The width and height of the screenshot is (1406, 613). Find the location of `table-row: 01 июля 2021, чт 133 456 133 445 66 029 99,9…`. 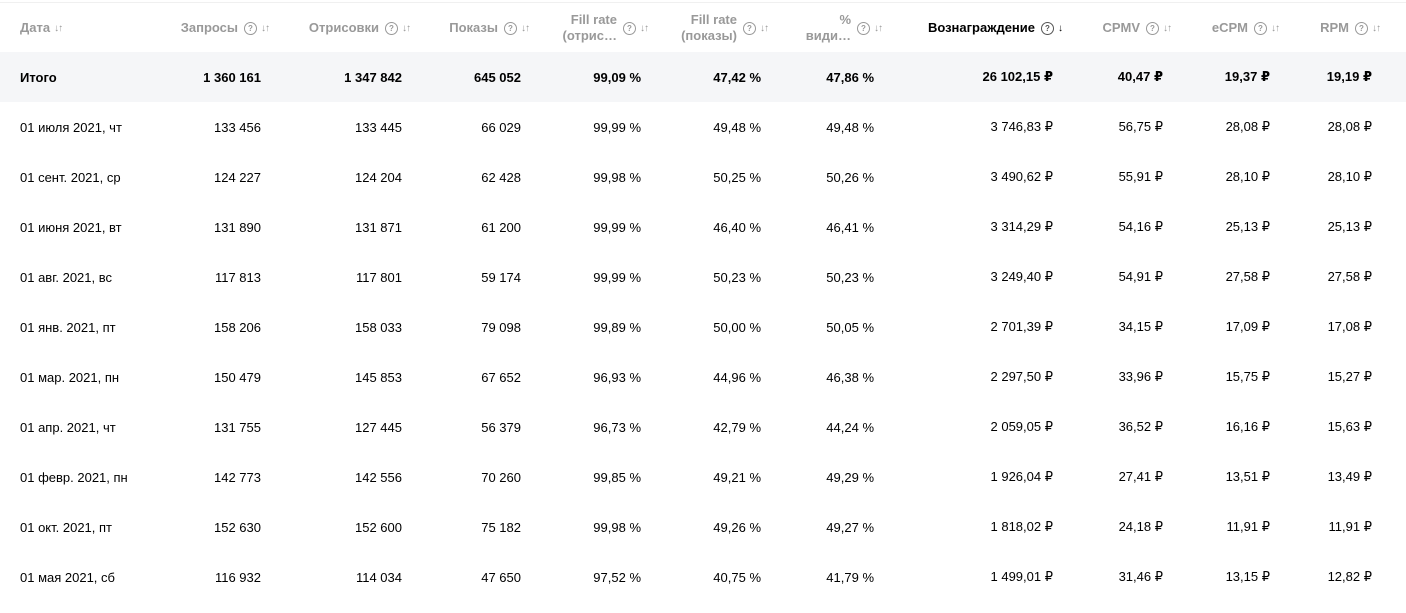

table-row: 01 июля 2021, чт 133 456 133 445 66 029 99,9… is located at coordinates (703, 127).